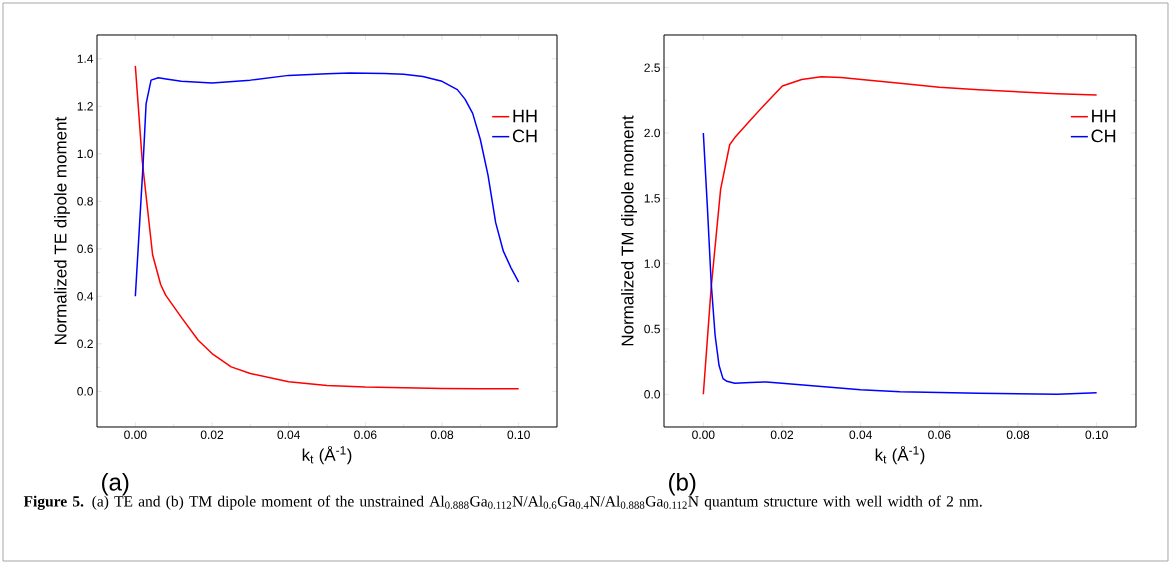 This screenshot has height=564, width=1171. What do you see at coordinates (85, 249) in the screenshot?
I see `y-tick-label: 0.6` at bounding box center [85, 249].